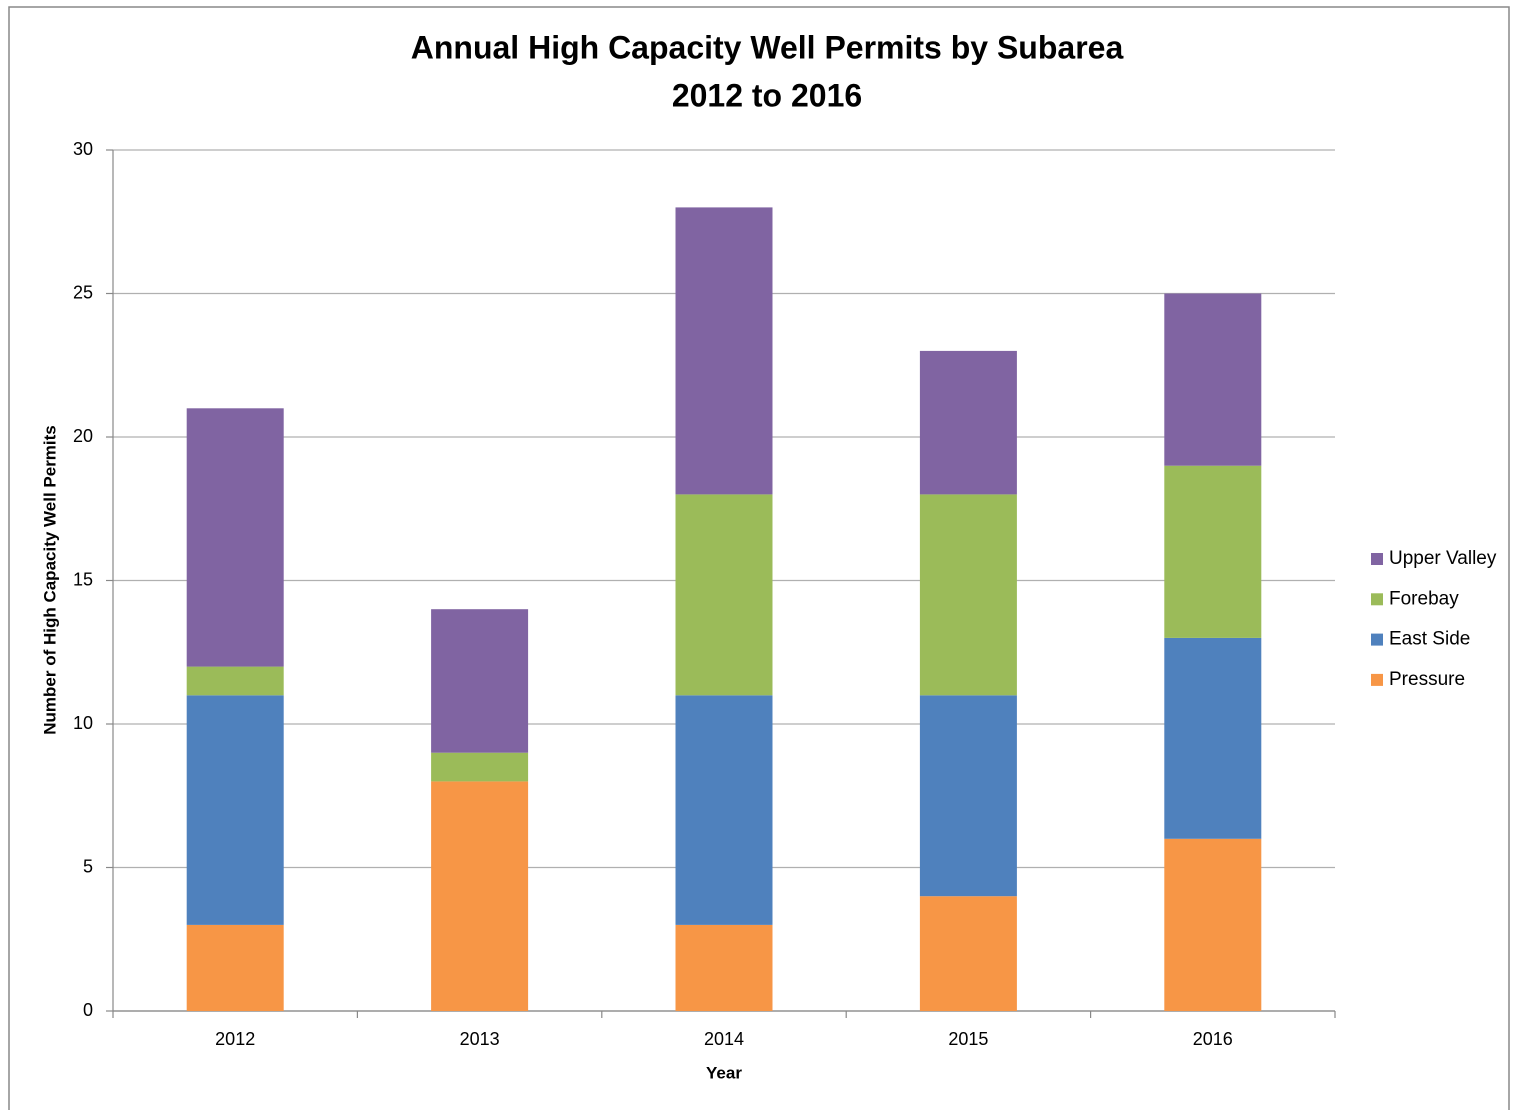 Image resolution: width=1514 pixels, height=1110 pixels. What do you see at coordinates (49, 580) in the screenshot?
I see `y-axis-title: Number of High Capacity Well Permits` at bounding box center [49, 580].